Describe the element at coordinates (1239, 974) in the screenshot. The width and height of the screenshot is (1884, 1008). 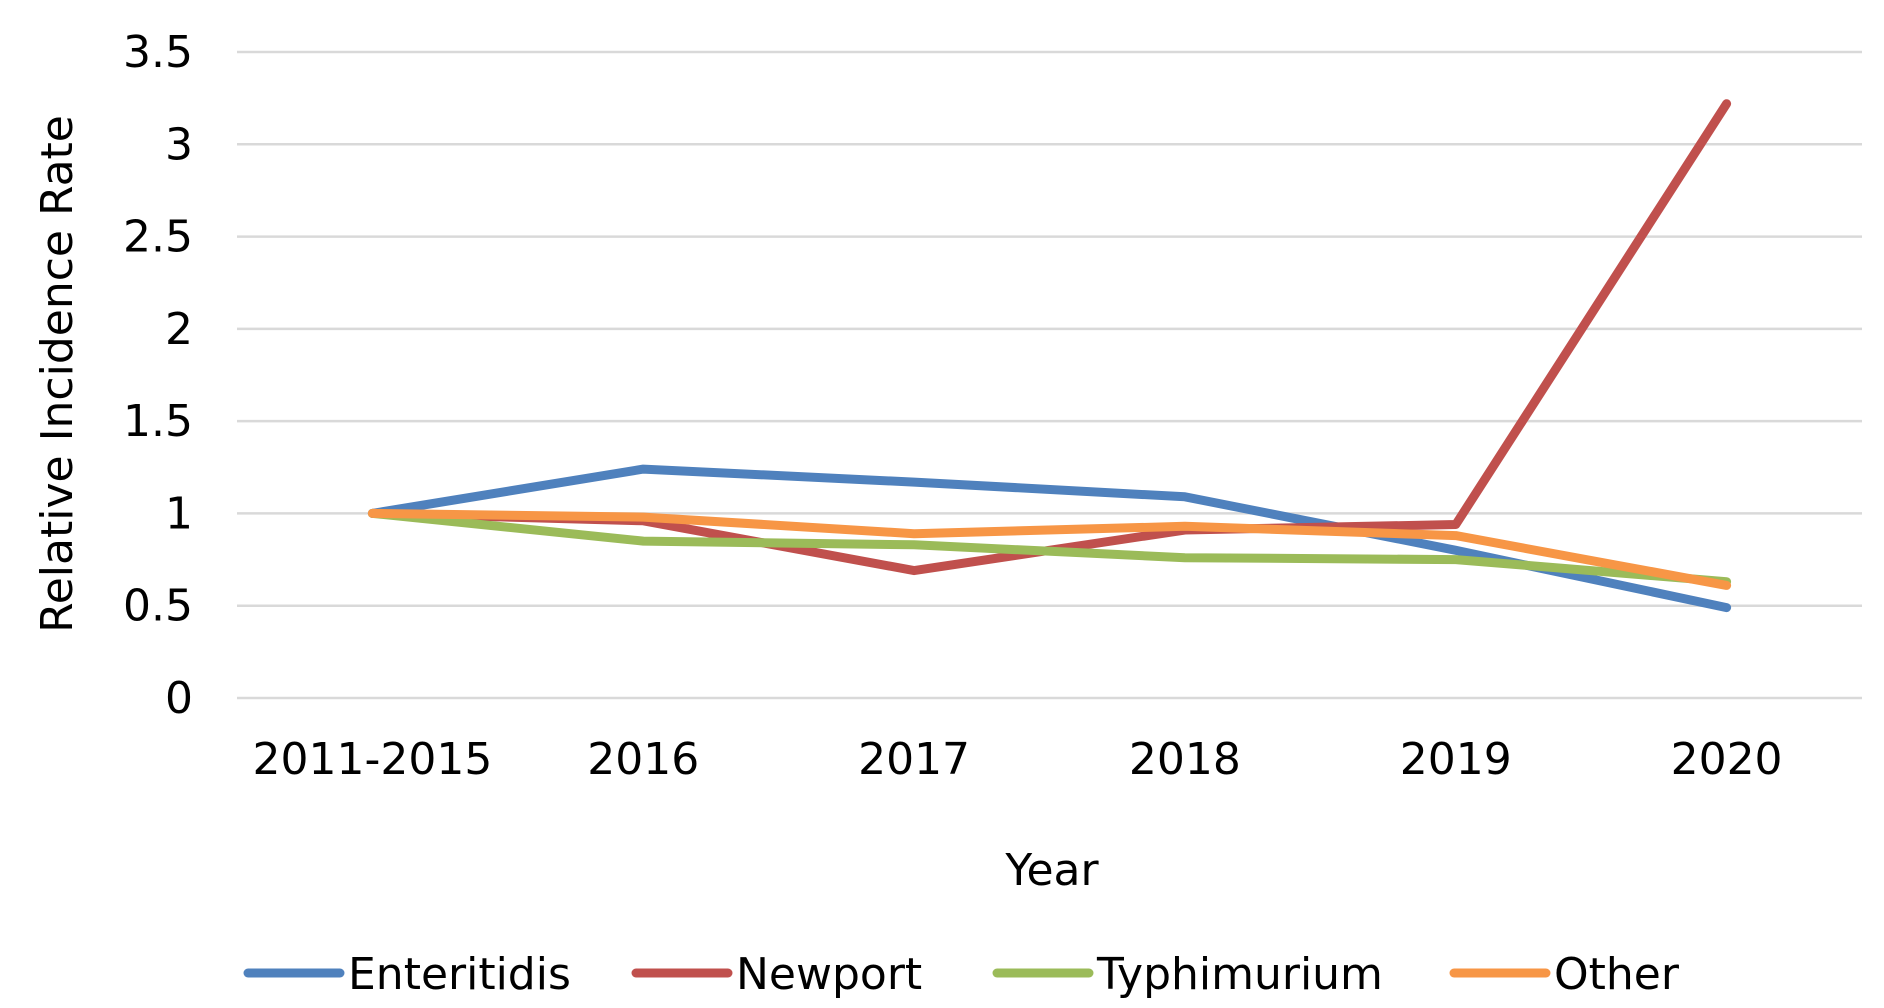
I see `legend-label: Typhimurium` at that location.